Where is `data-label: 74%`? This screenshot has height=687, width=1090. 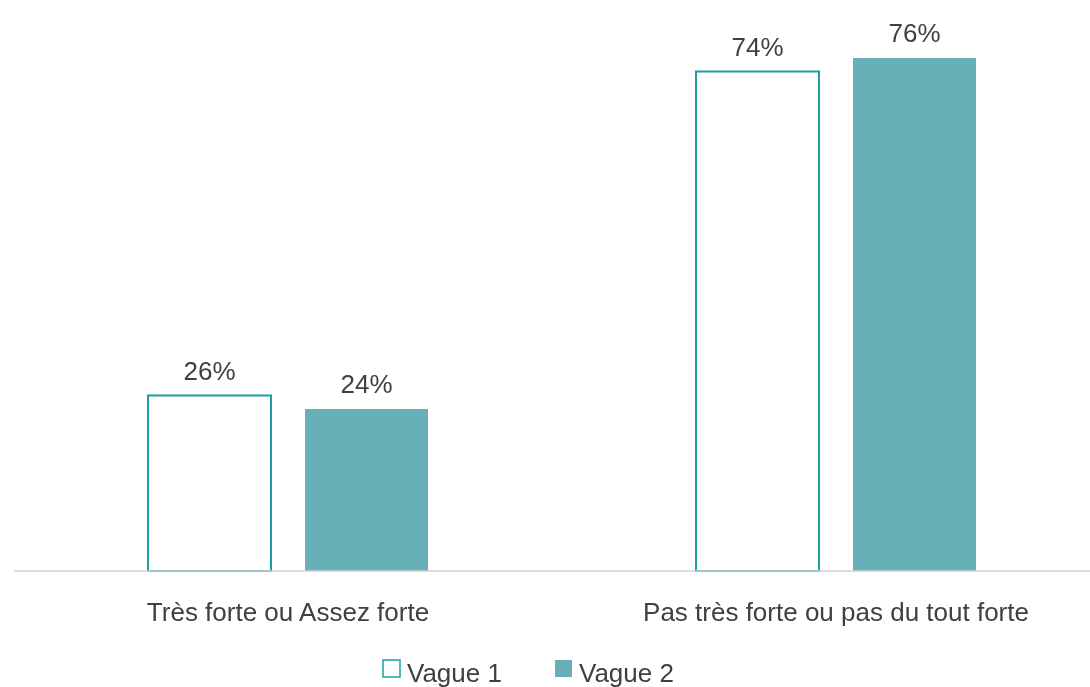 data-label: 74% is located at coordinates (757, 46).